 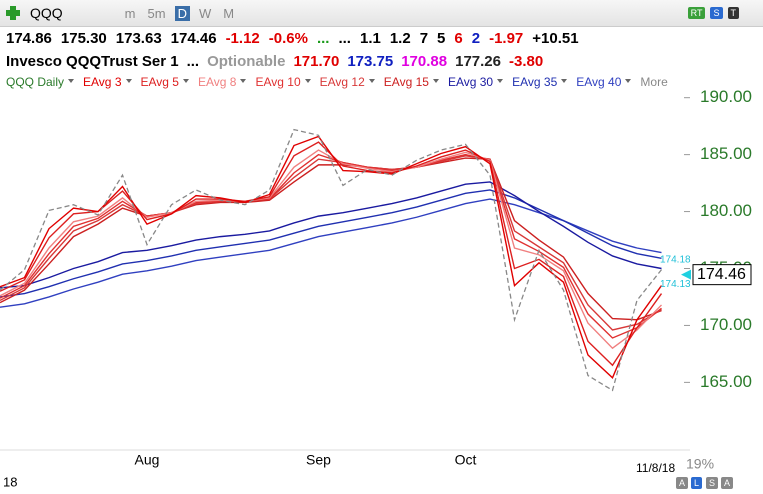 I want to click on interval-button: D, so click(x=182, y=13).